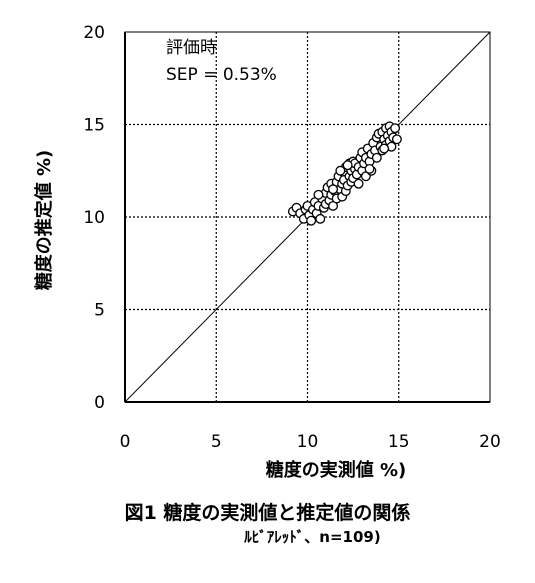 This screenshot has height=583, width=535. I want to click on x-tick-label: 20, so click(490, 442).